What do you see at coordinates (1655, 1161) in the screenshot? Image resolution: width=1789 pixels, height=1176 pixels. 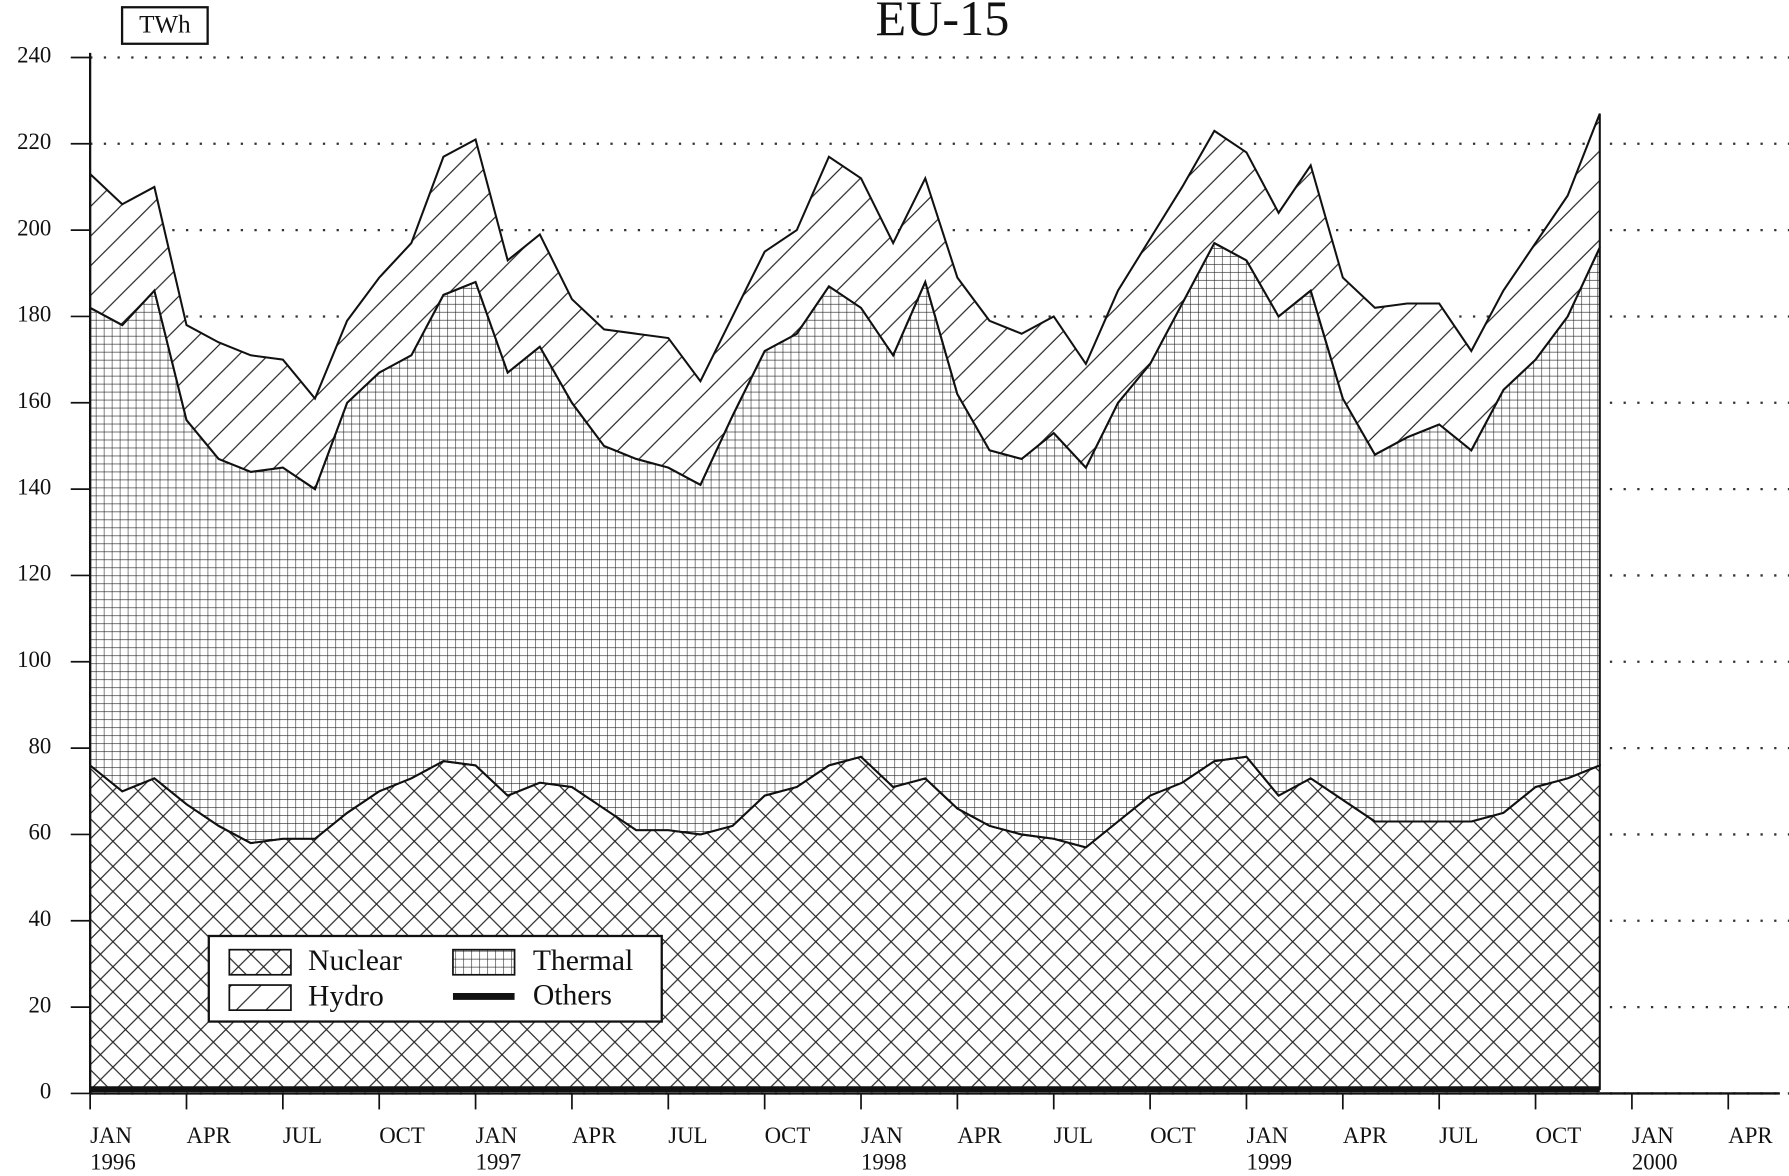 I see `x-tick-year: 2000` at bounding box center [1655, 1161].